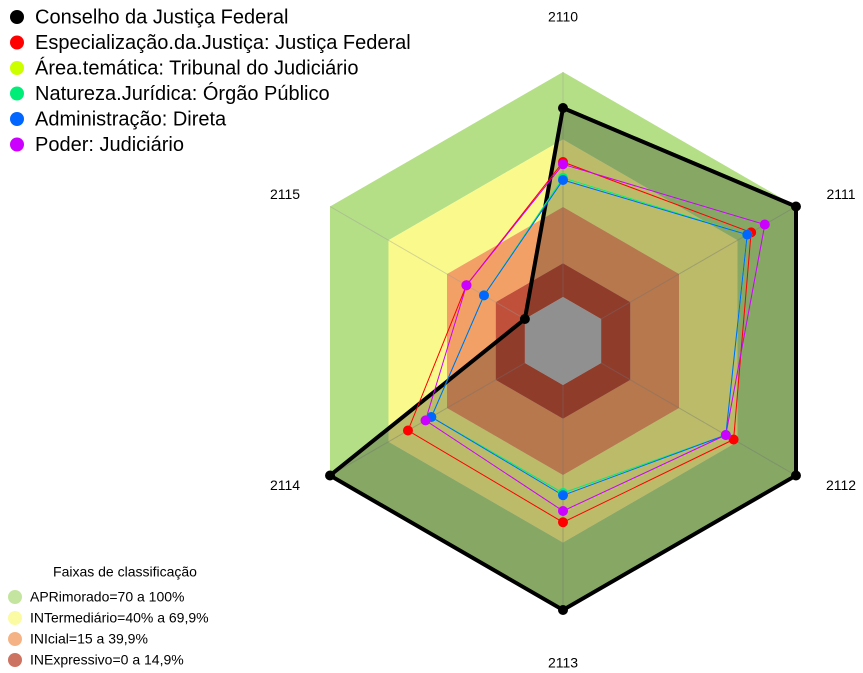 This screenshot has width=863, height=673. What do you see at coordinates (89, 639) in the screenshot?
I see `bands-legend-label: INIcial=15 a 39,9%` at bounding box center [89, 639].